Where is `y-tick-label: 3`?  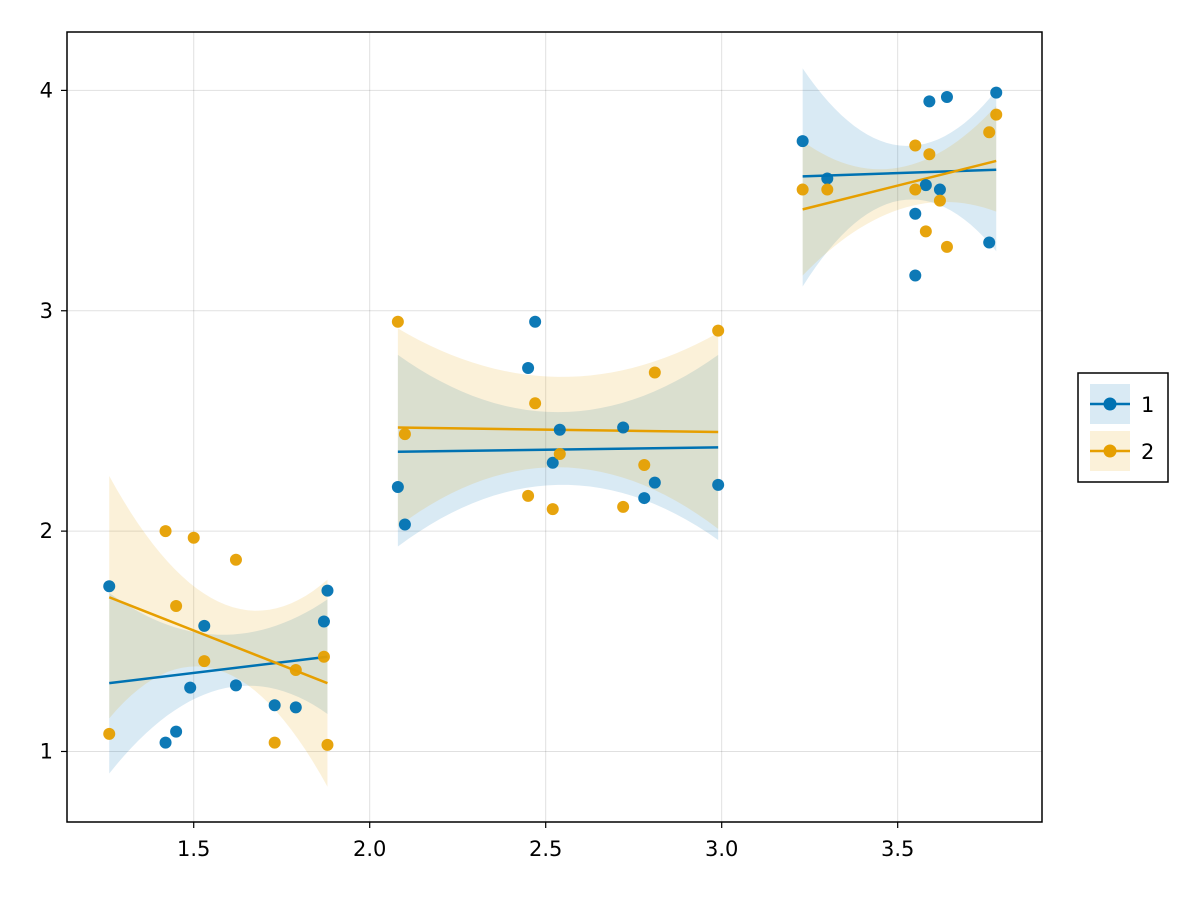
y-tick-label: 3 is located at coordinates (46, 311).